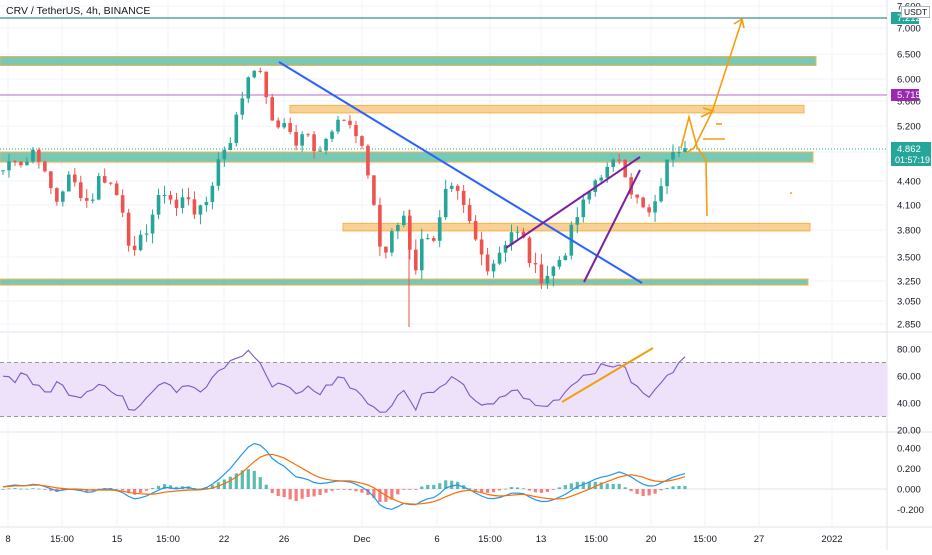 This screenshot has width=932, height=555. I want to click on price-tick-label: 7.000, so click(909, 29).